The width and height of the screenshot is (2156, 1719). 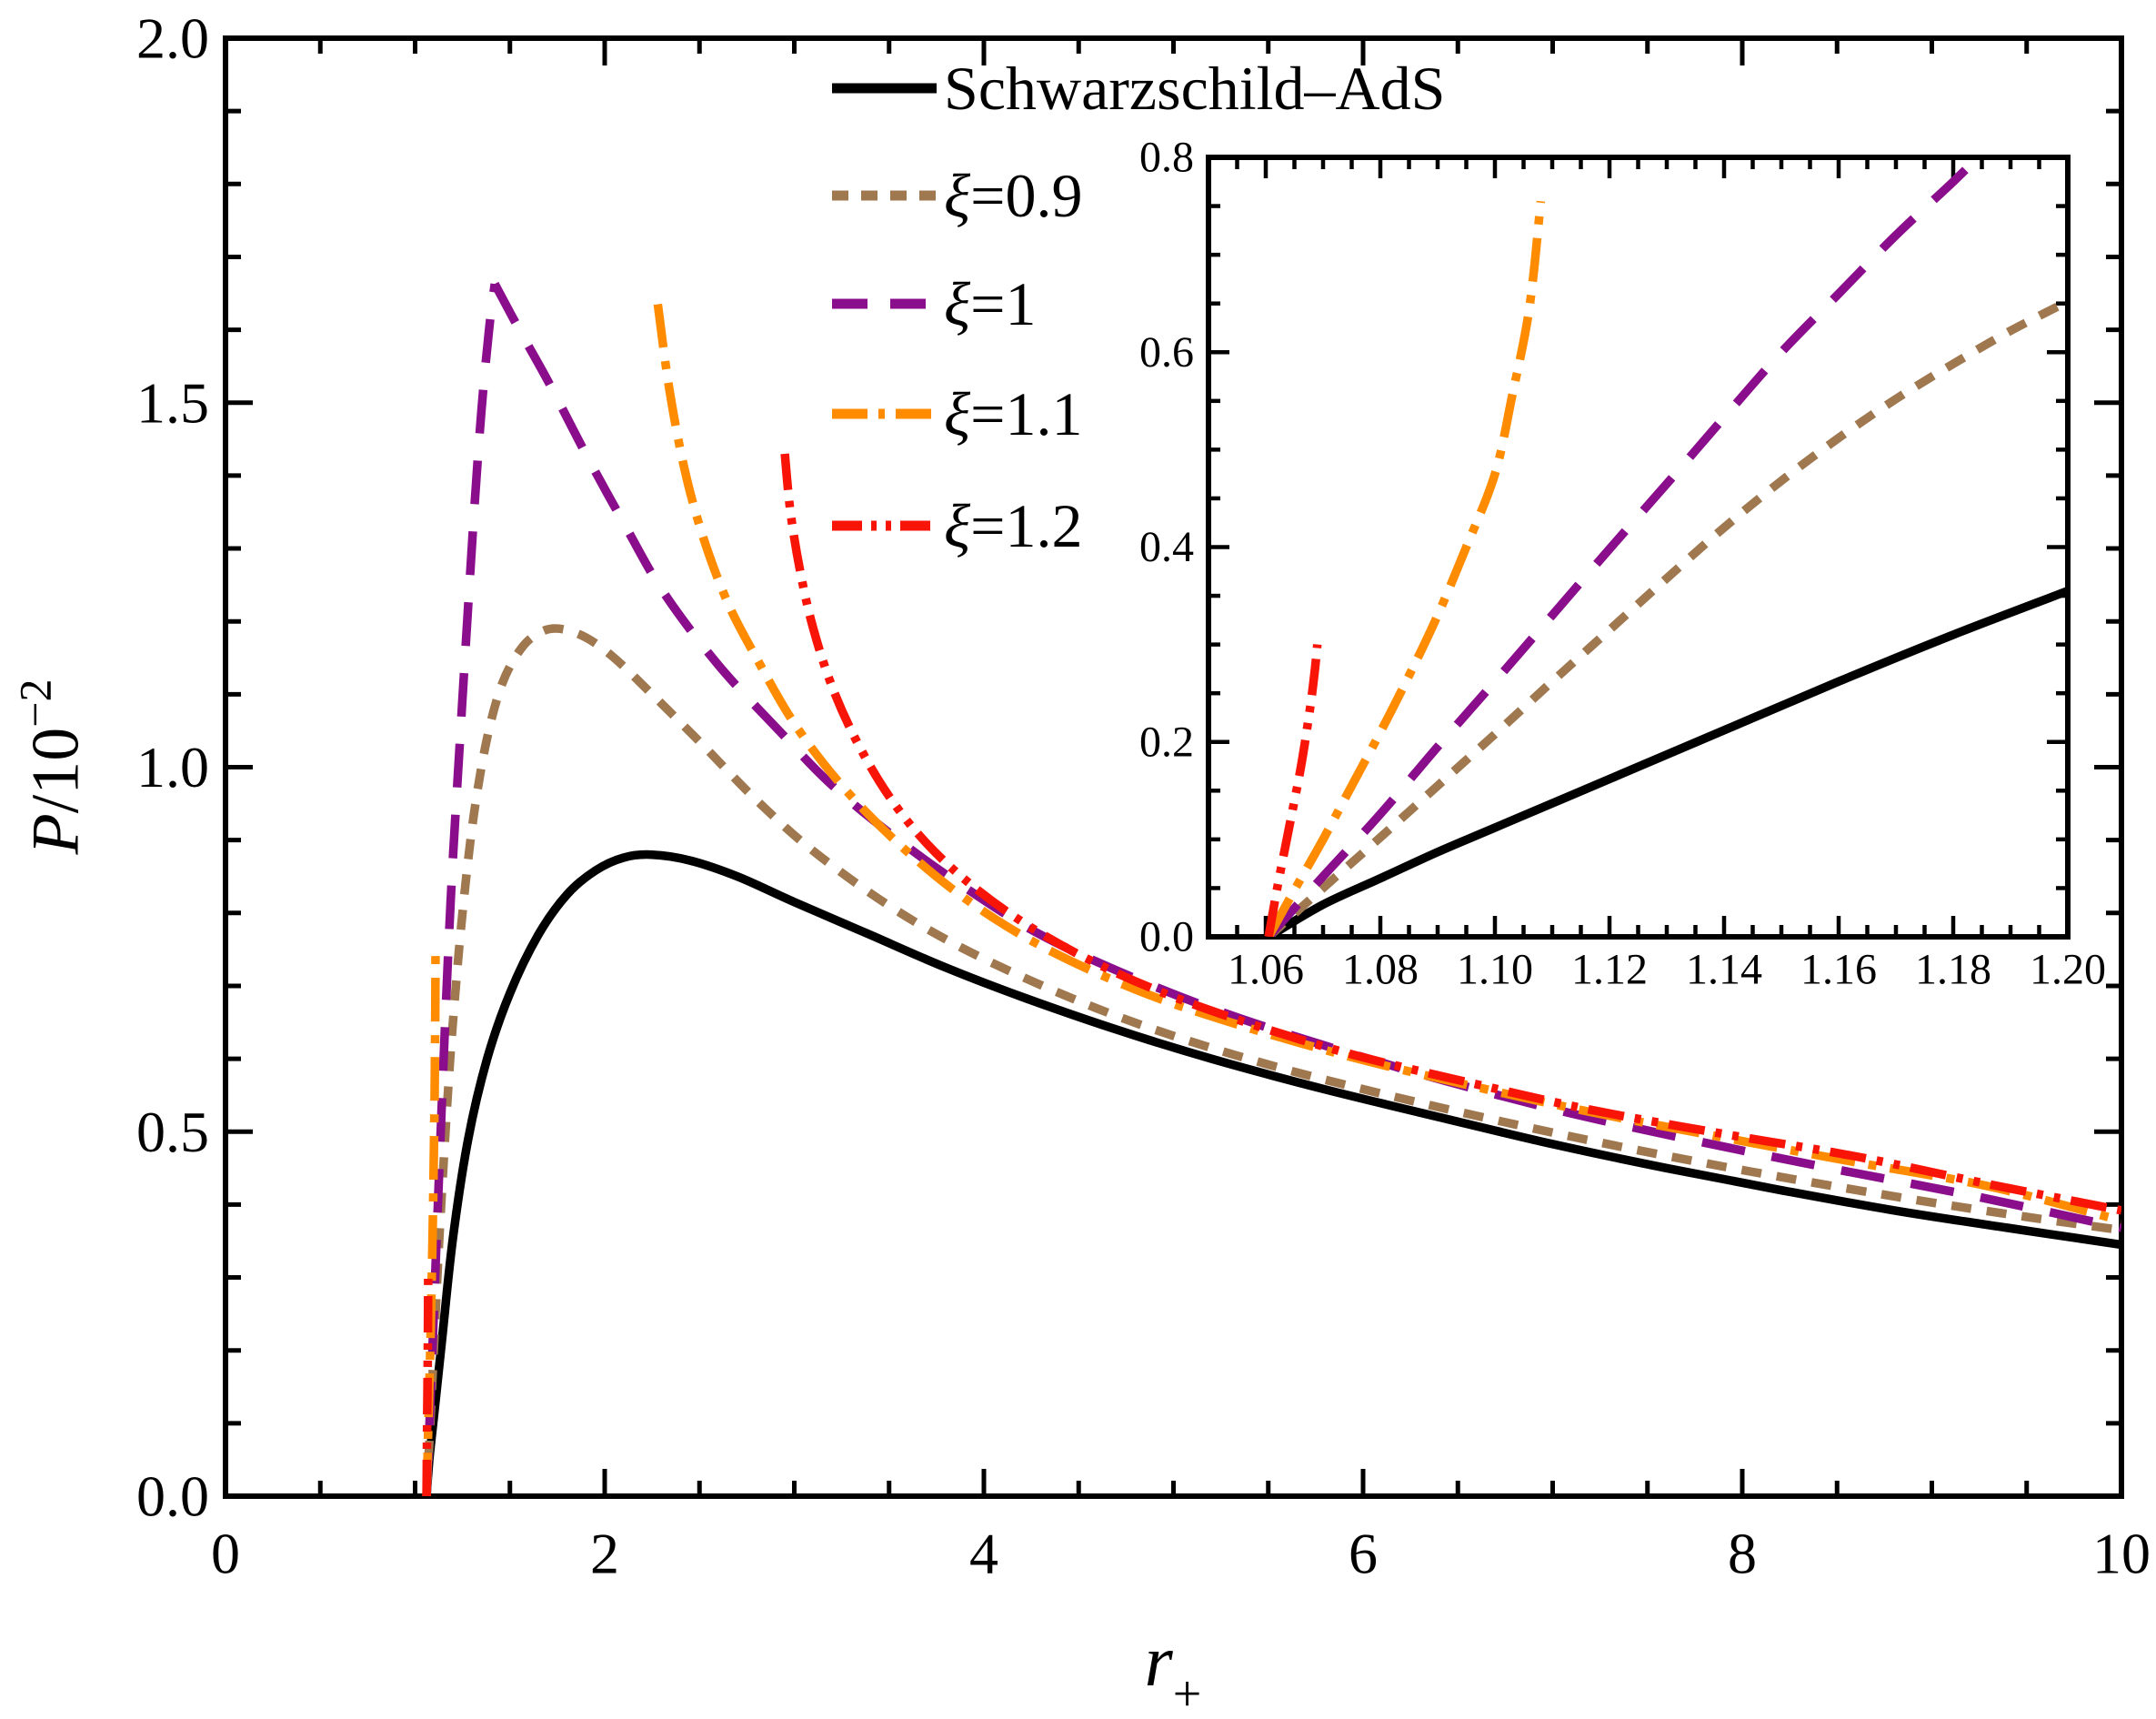 I want to click on x-axis-variable: r, so click(x=1158, y=1662).